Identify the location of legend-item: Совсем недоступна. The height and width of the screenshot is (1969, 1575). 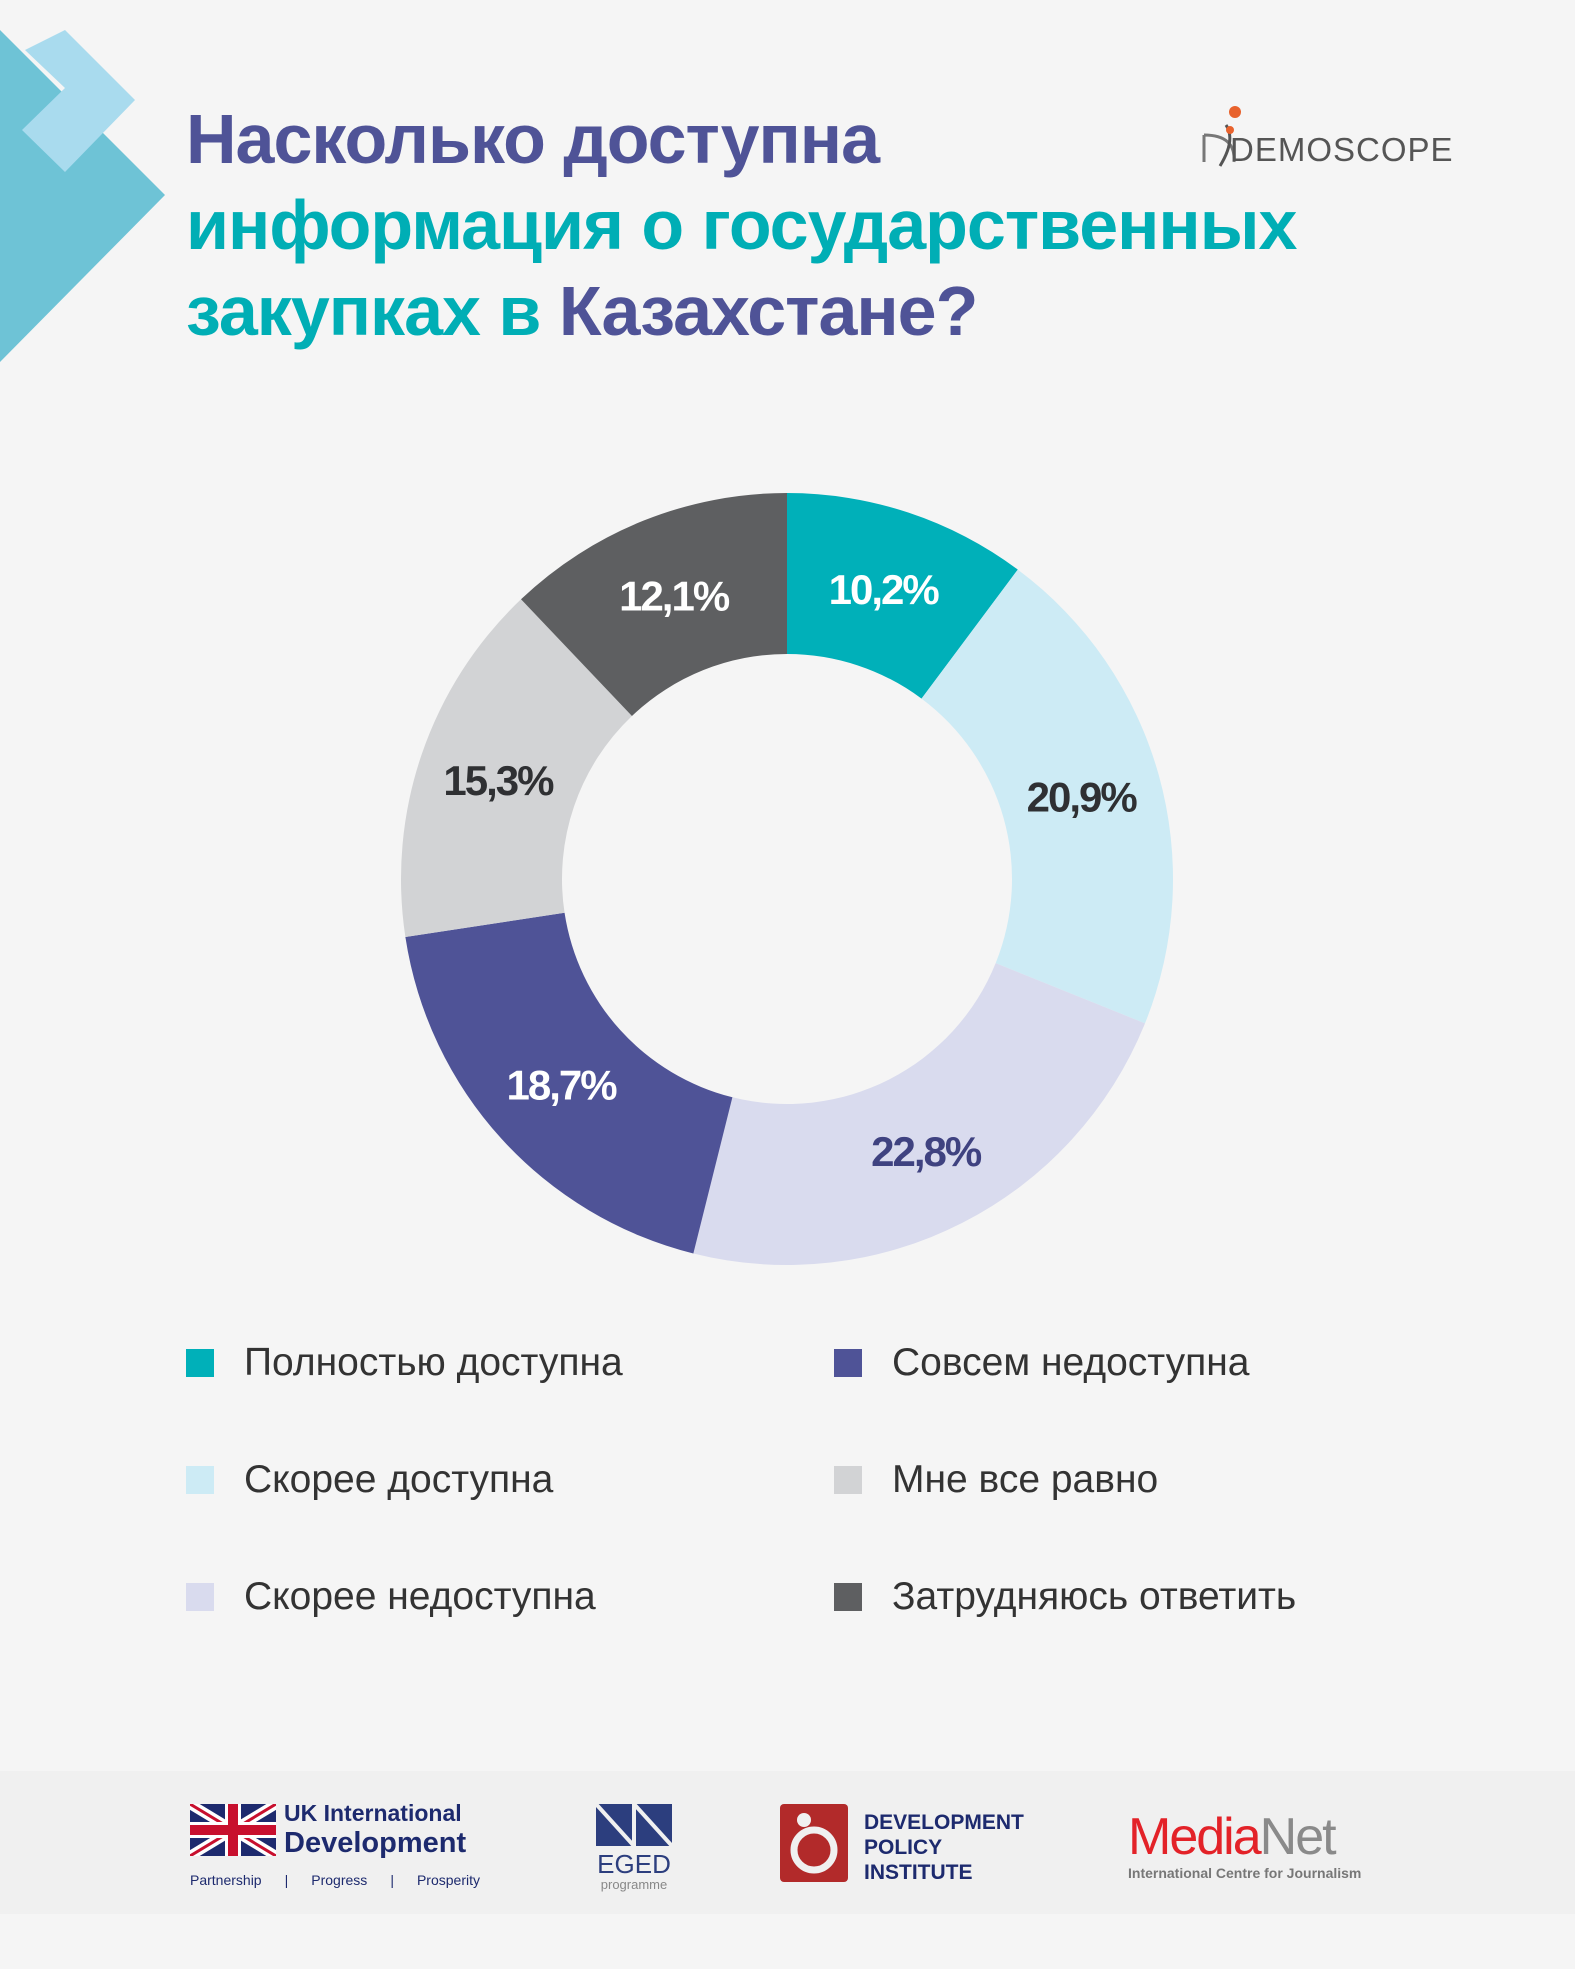
(1041, 1363).